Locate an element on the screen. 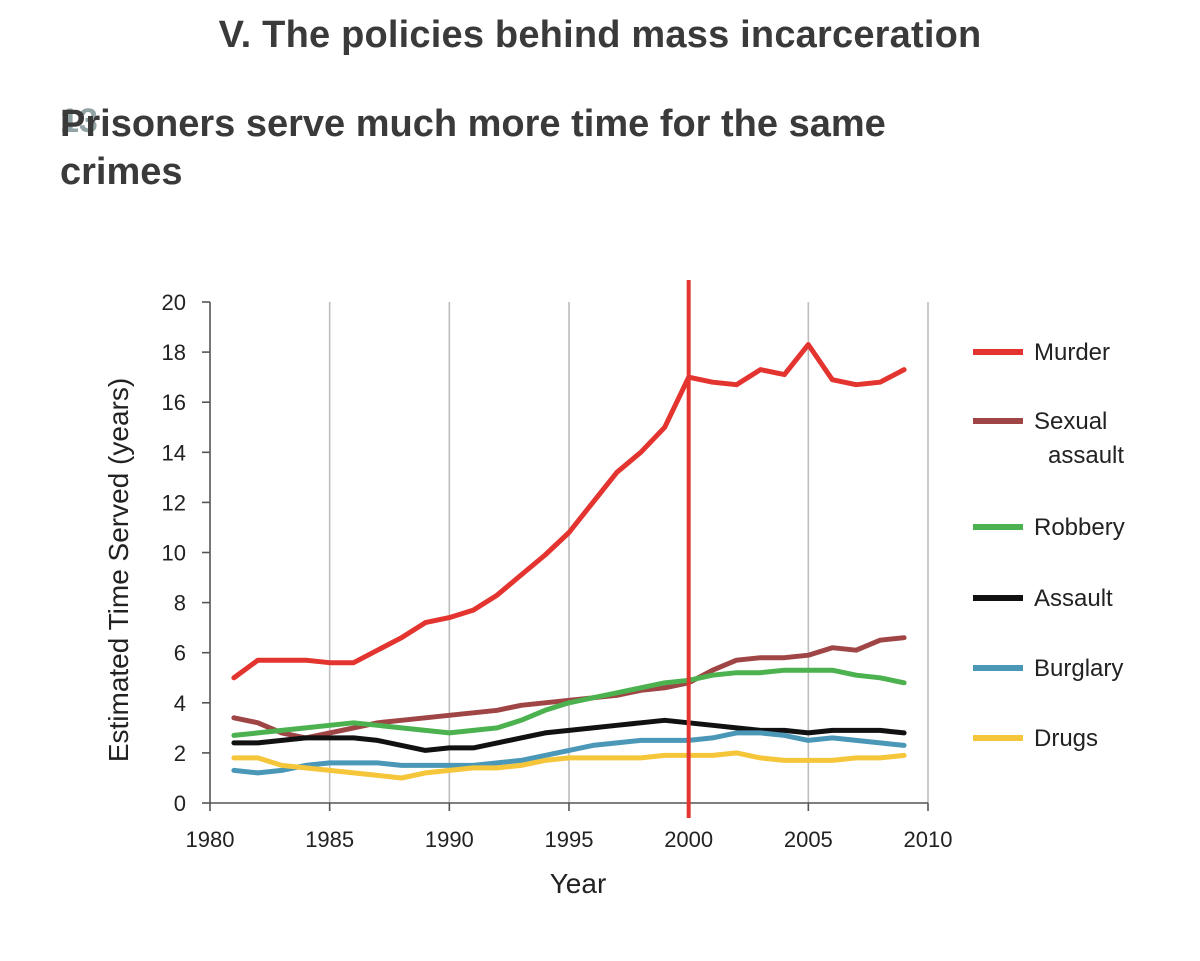 The width and height of the screenshot is (1200, 961). y-tick-label-10: 10 is located at coordinates (174, 553).